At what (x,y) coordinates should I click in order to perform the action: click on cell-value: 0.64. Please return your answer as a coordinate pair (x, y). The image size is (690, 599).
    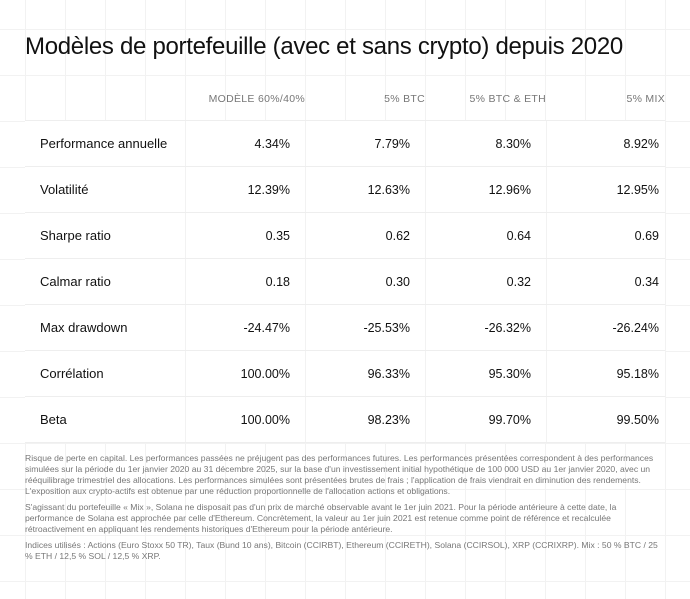
    Looking at the image, I should click on (485, 235).